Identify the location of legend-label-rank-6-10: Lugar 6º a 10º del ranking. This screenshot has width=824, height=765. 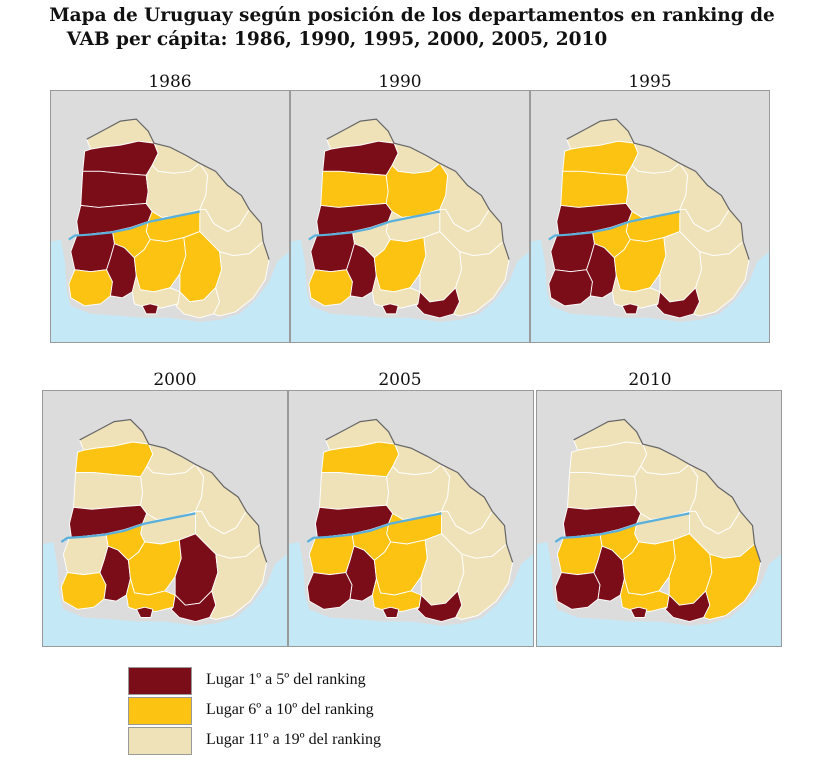
(290, 709).